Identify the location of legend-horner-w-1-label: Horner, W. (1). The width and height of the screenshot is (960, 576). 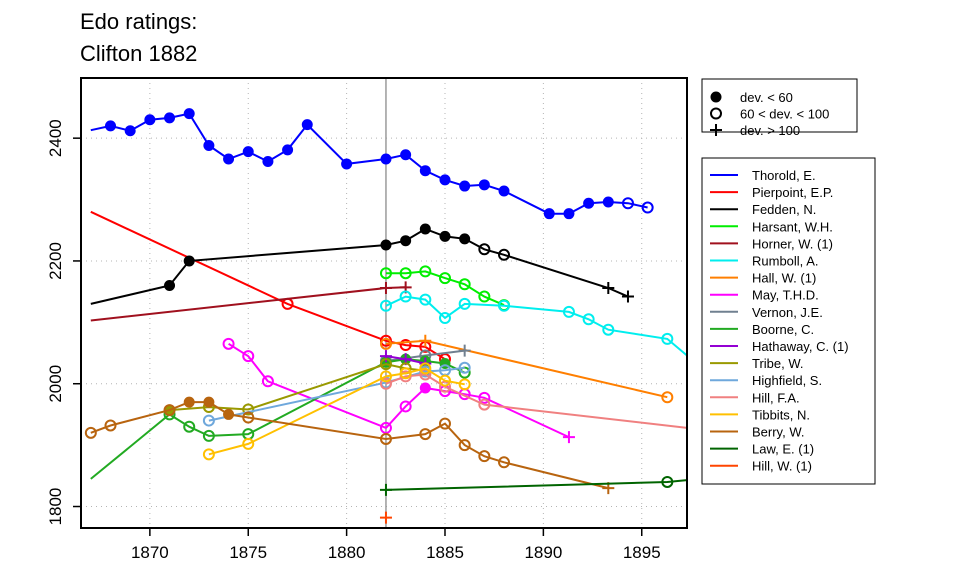
(792, 243).